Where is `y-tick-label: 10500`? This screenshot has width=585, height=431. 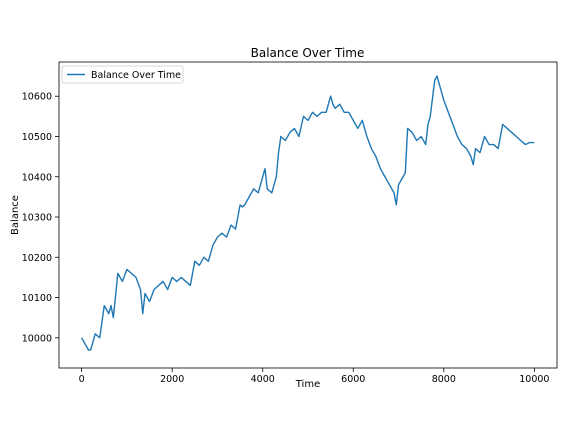 y-tick-label: 10500 is located at coordinates (37, 137).